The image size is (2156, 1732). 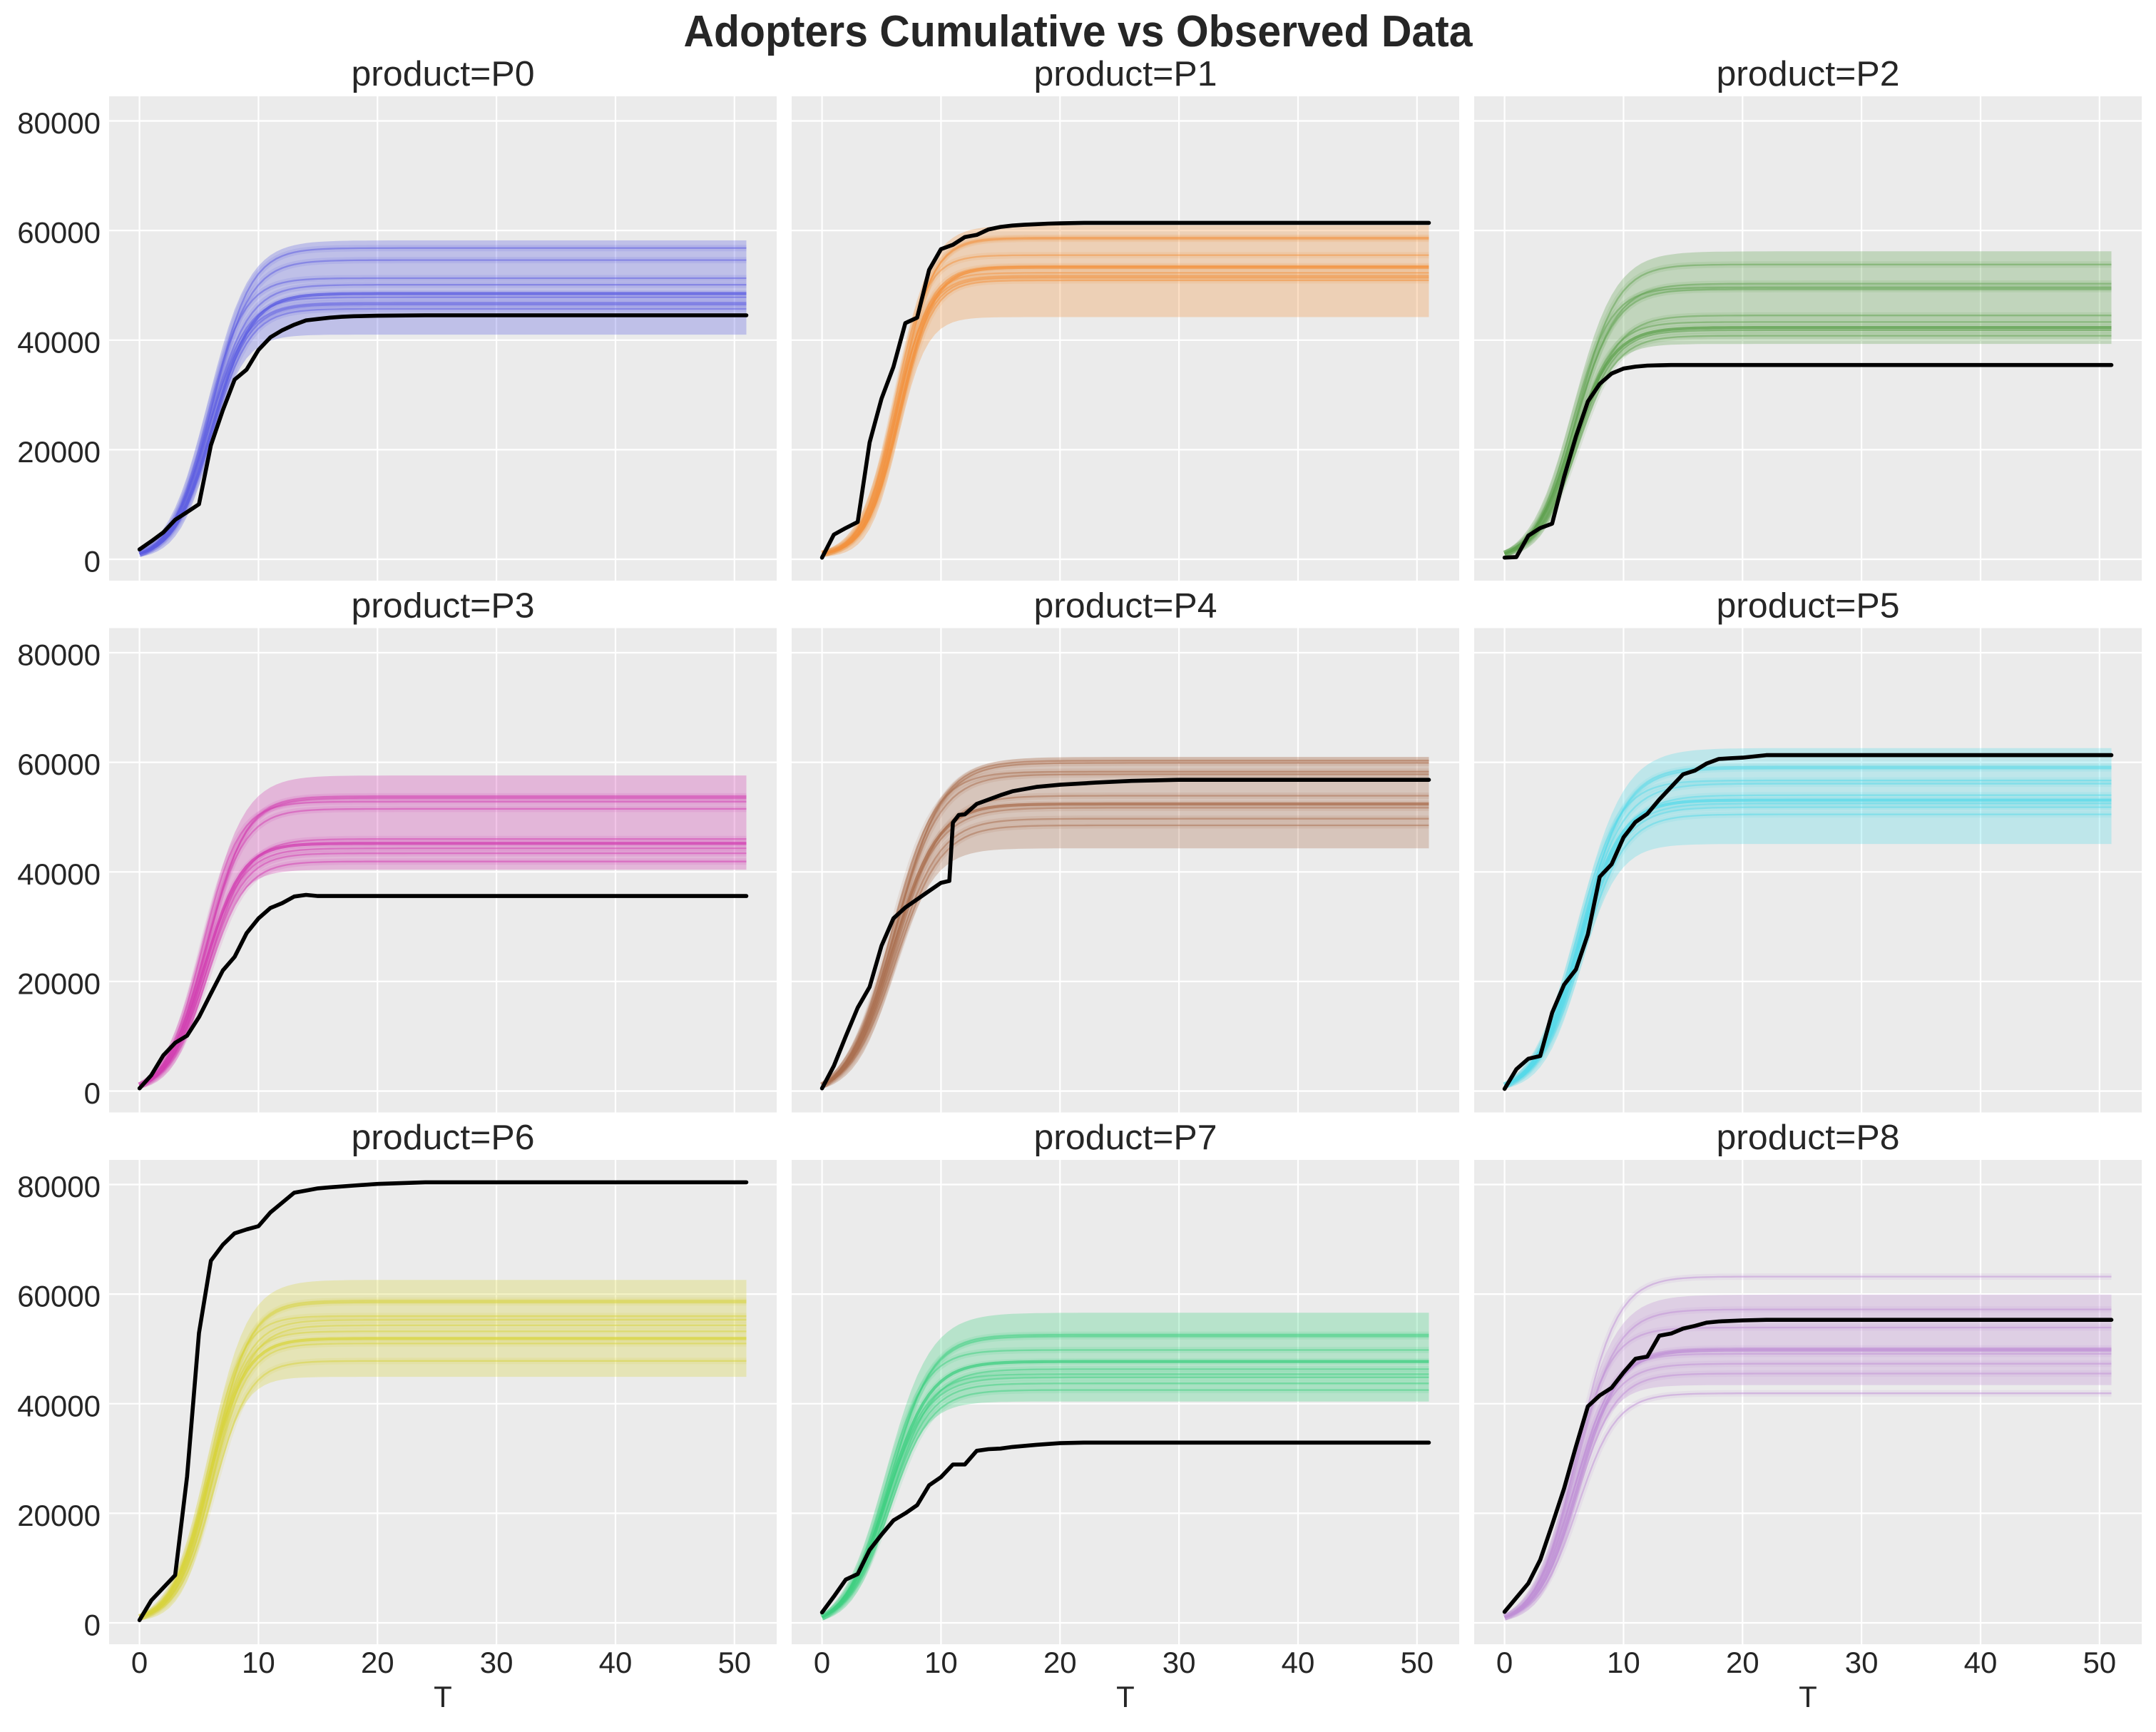 What do you see at coordinates (1125, 74) in the screenshot?
I see `svg-text: product=P1` at bounding box center [1125, 74].